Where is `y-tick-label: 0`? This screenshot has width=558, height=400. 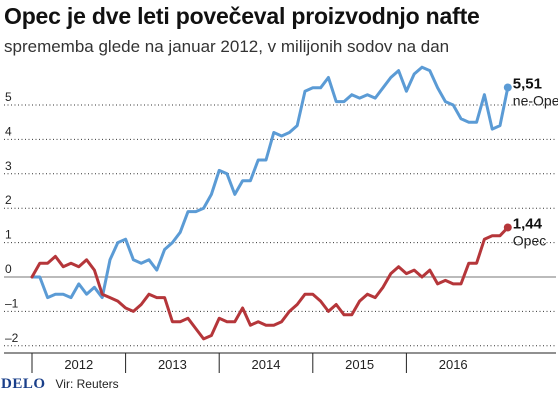
y-tick-label: 0 is located at coordinates (8, 269).